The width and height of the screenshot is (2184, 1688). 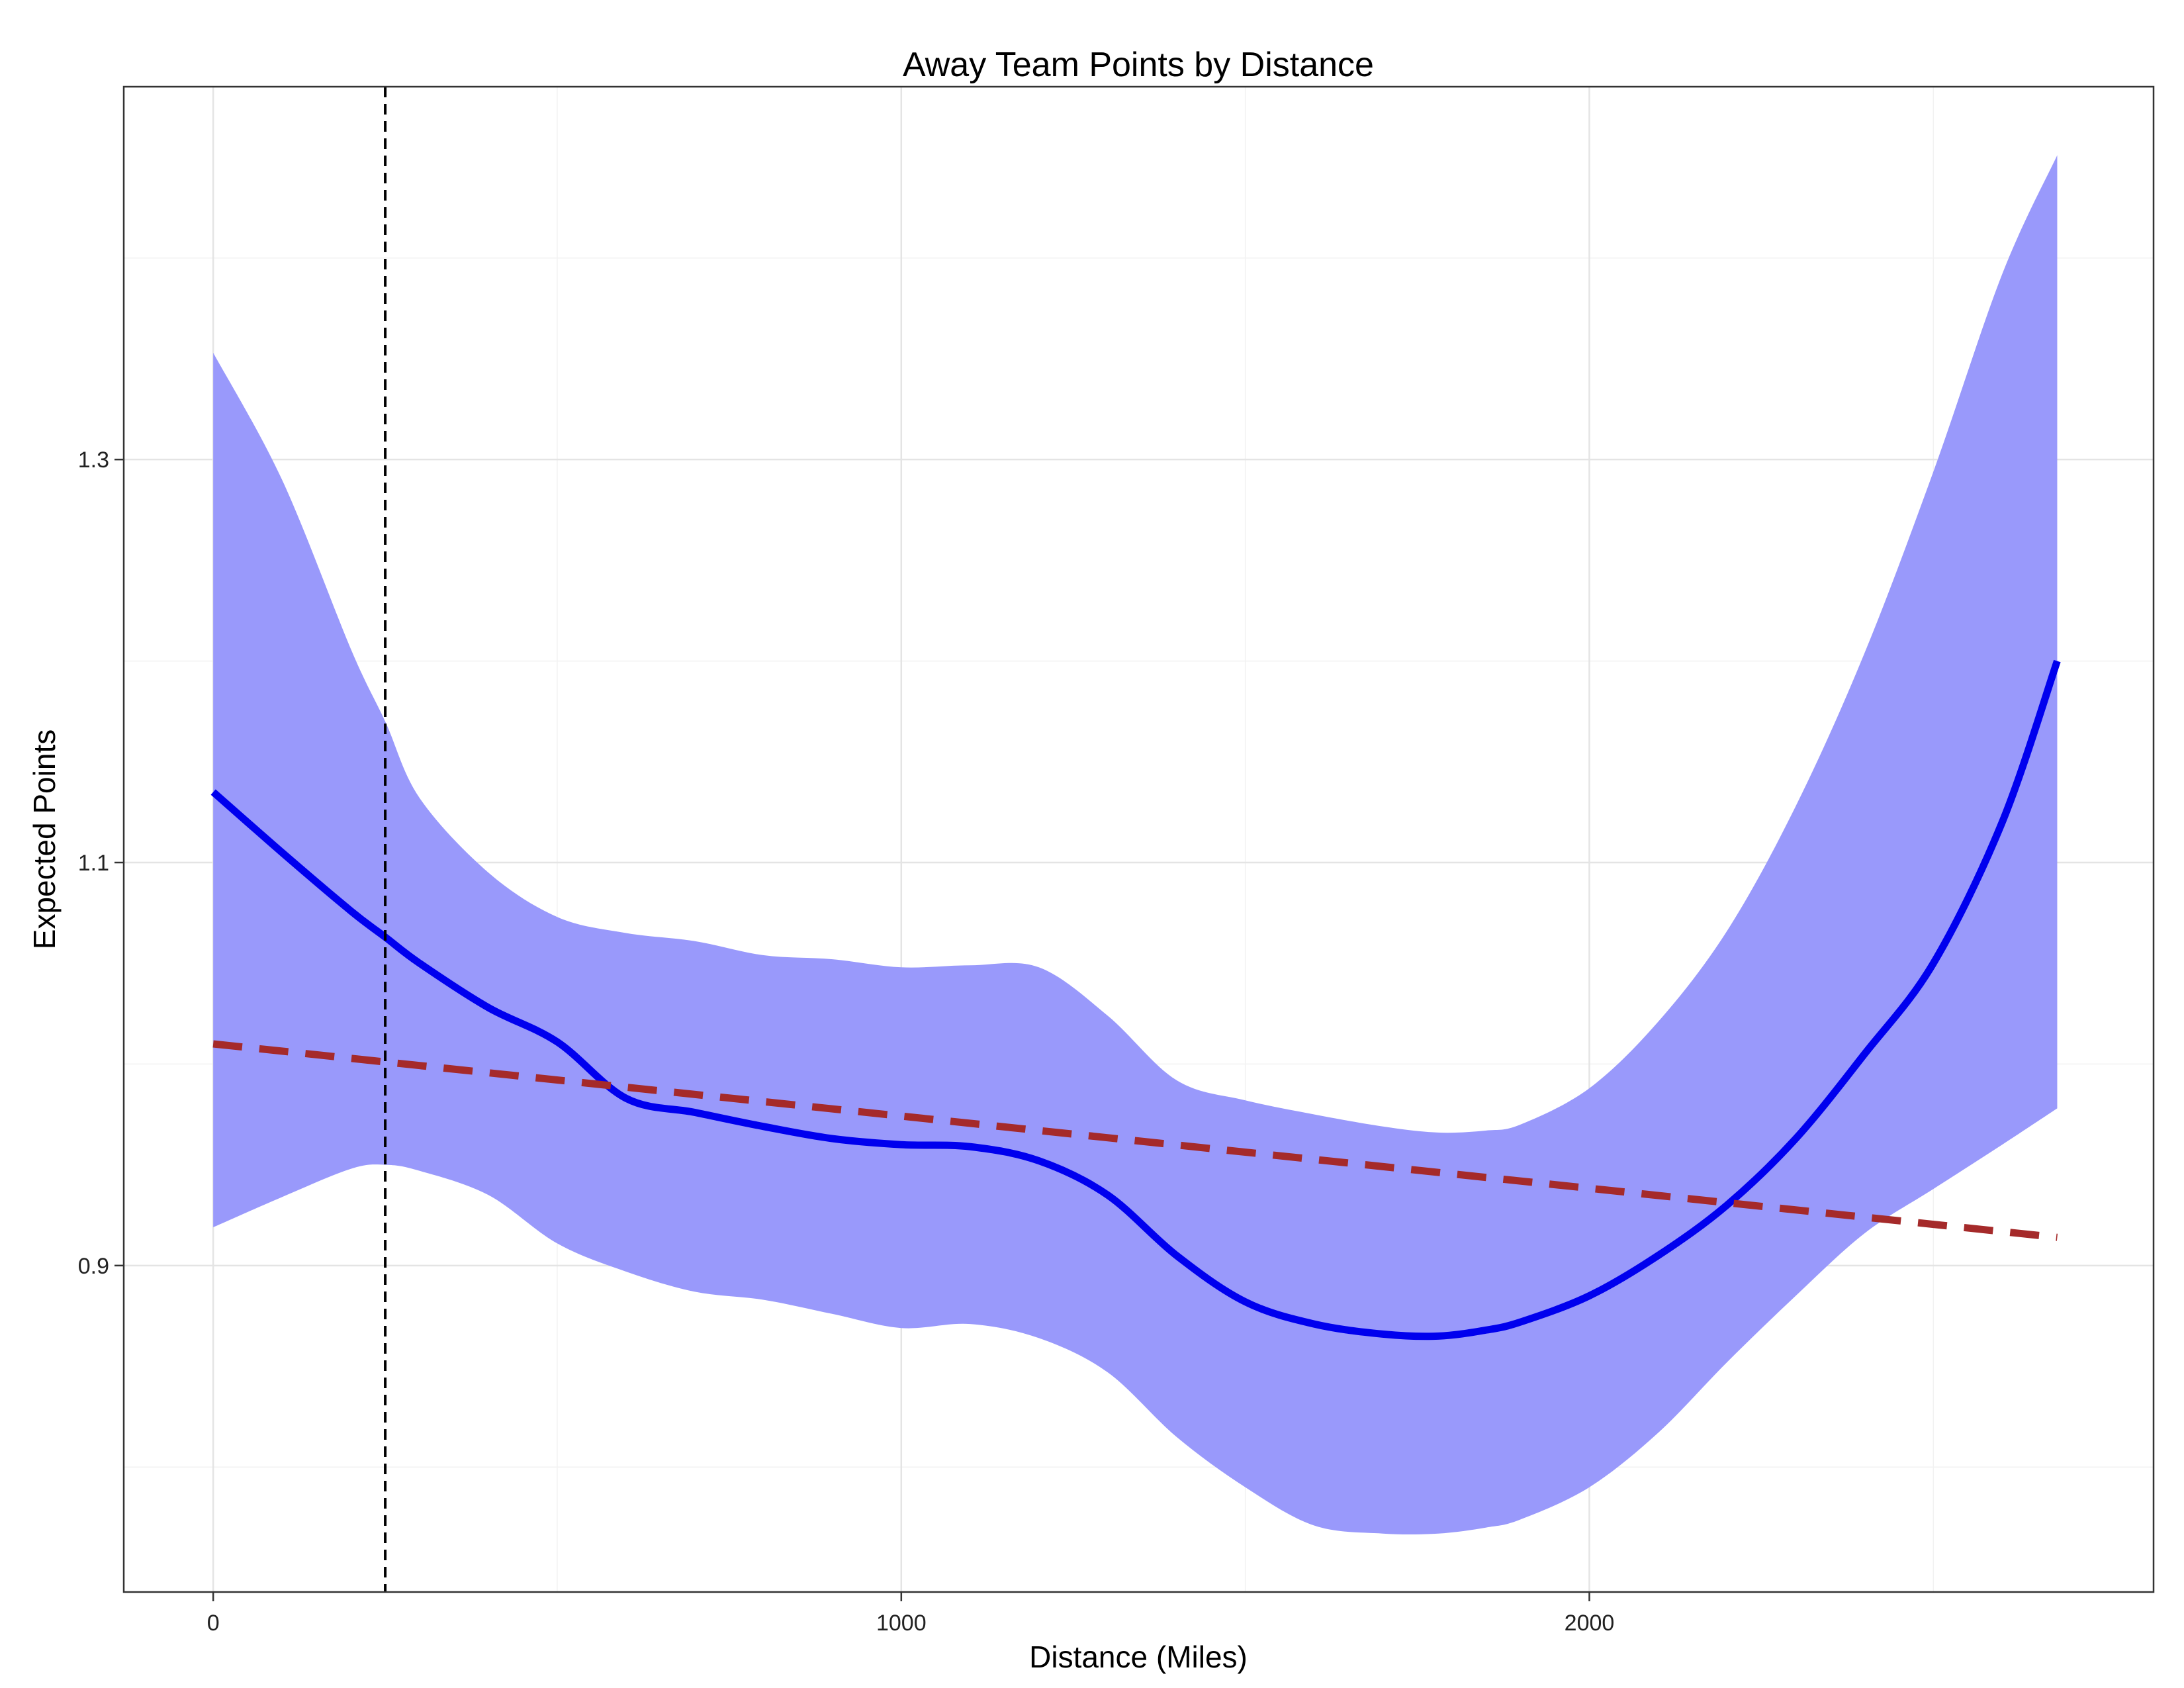 I want to click on y-tick-label: 1.1, so click(x=93, y=863).